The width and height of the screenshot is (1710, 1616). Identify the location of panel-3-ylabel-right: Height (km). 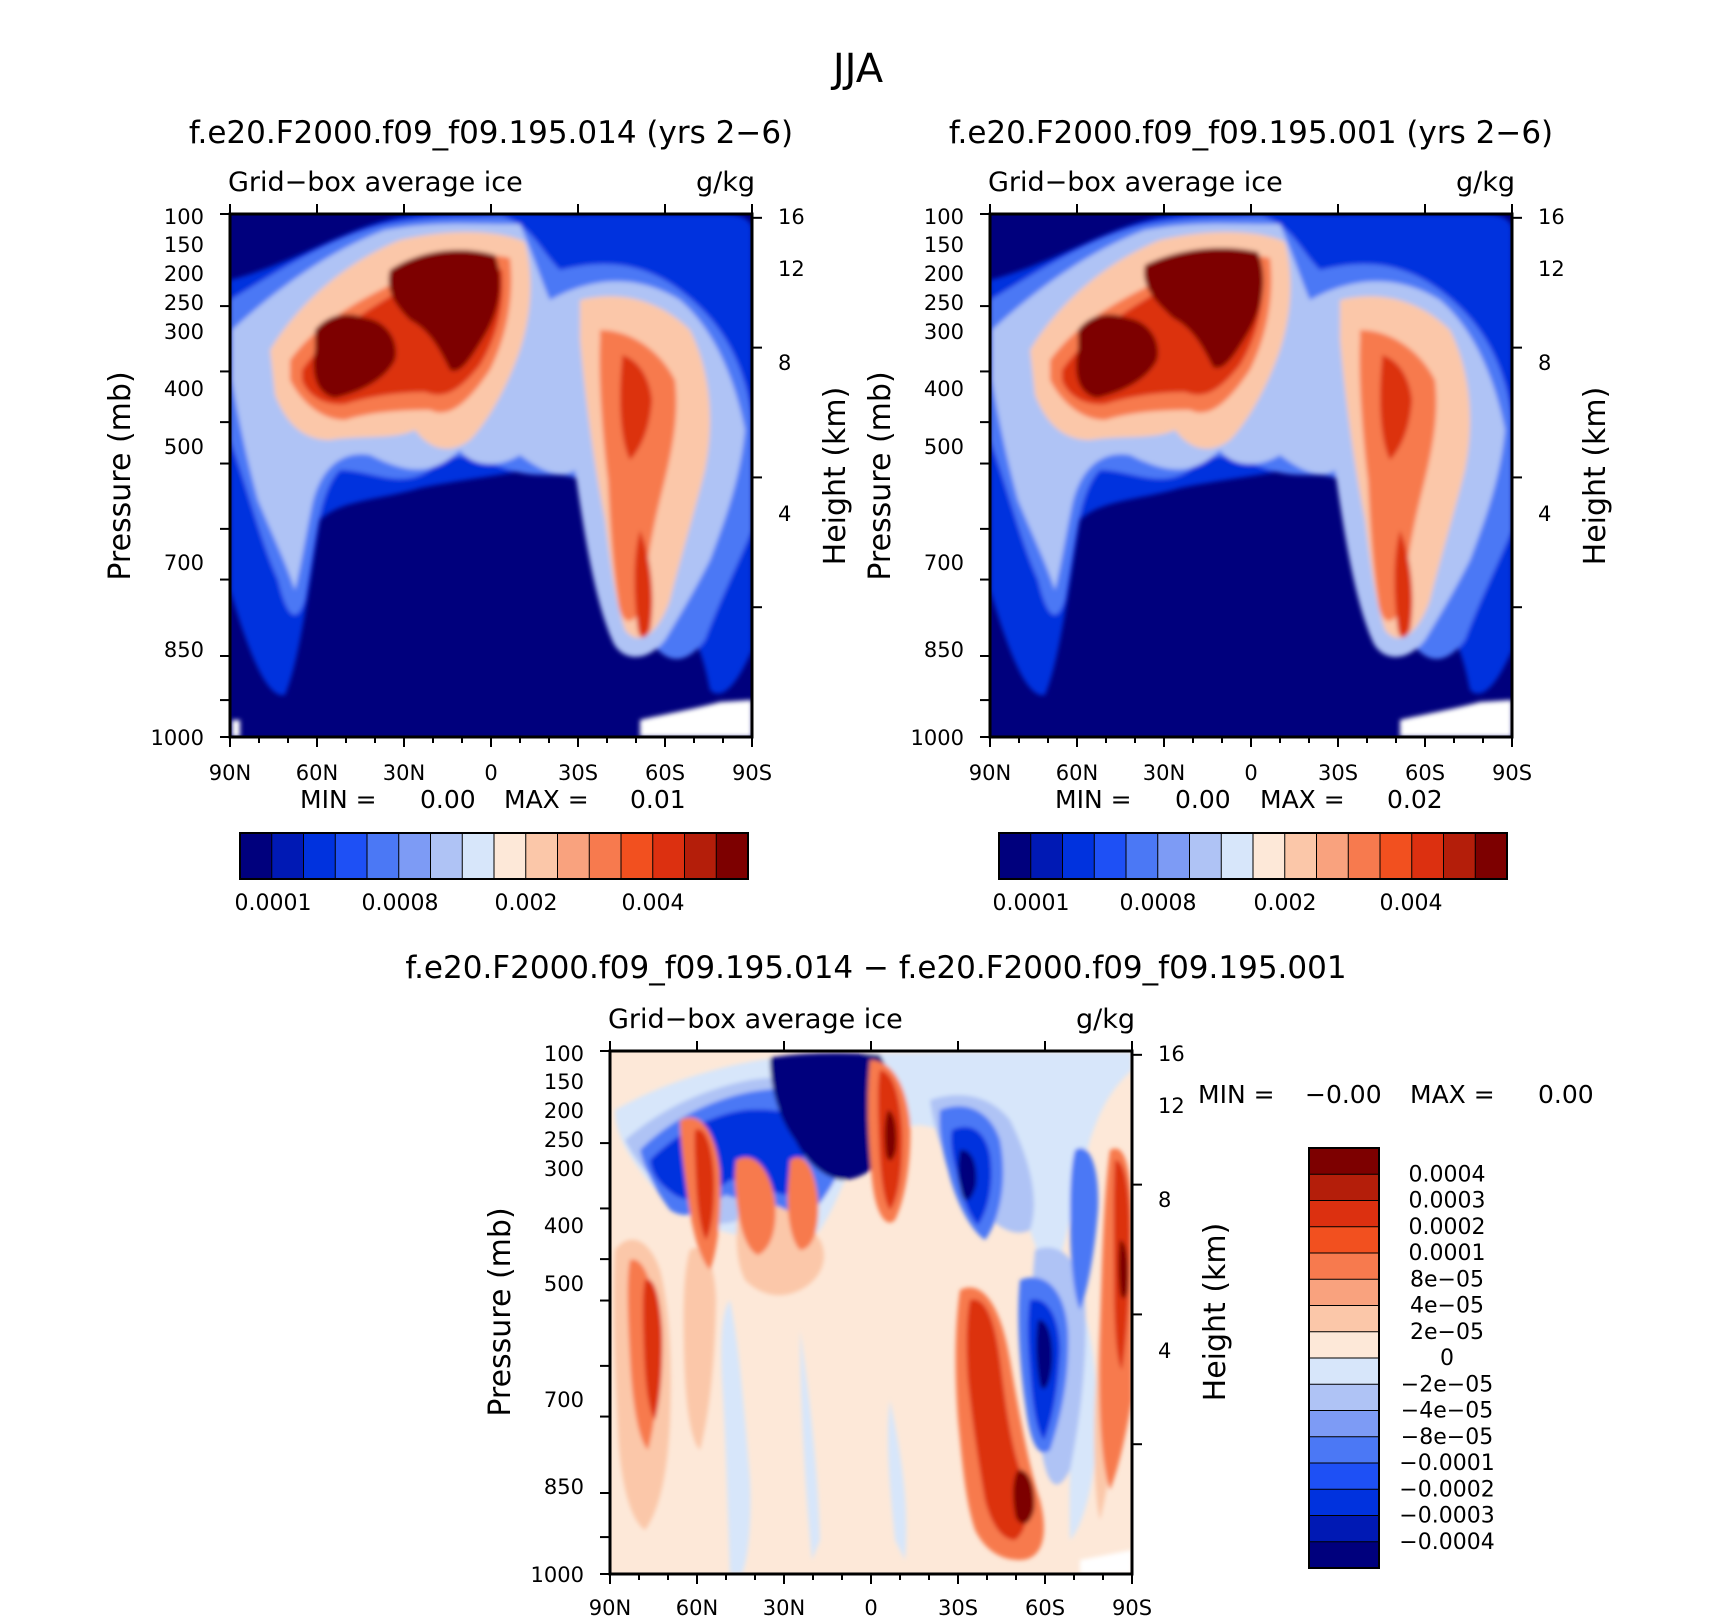
(1215, 1312).